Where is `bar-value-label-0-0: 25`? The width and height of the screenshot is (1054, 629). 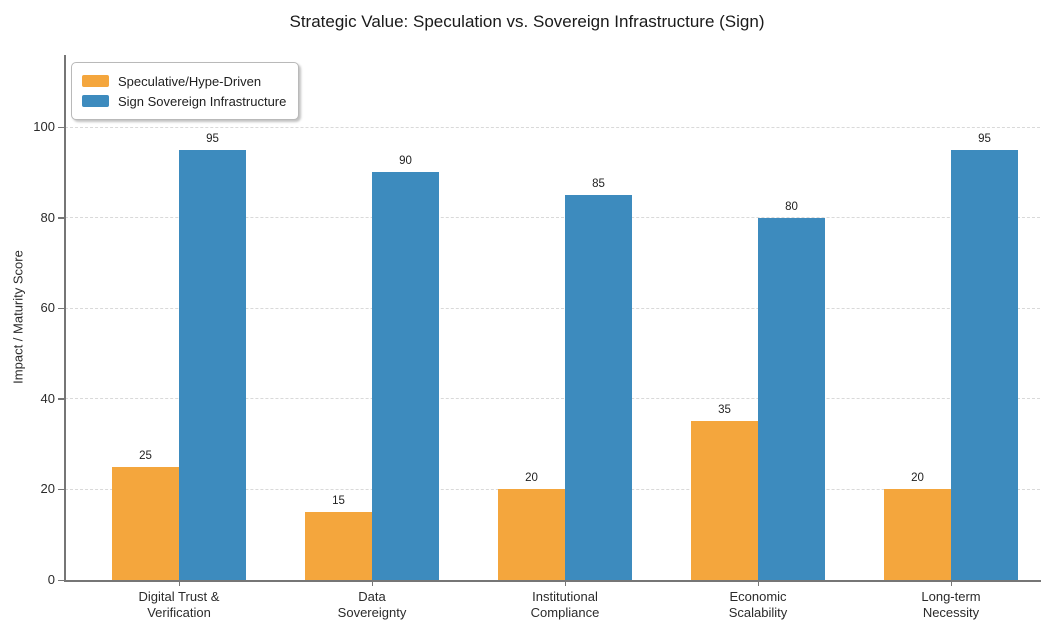
bar-value-label-0-0: 25 is located at coordinates (145, 456).